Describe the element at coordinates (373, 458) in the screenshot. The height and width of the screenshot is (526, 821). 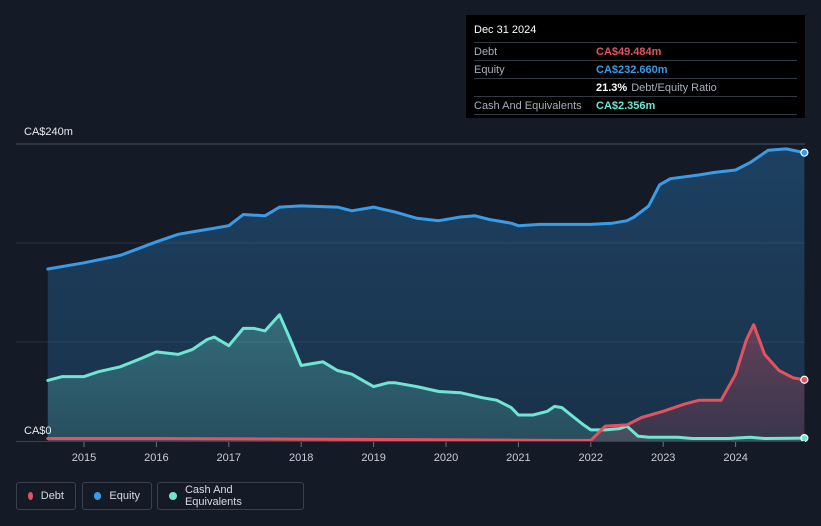
I see `x-tick-label: 2019` at that location.